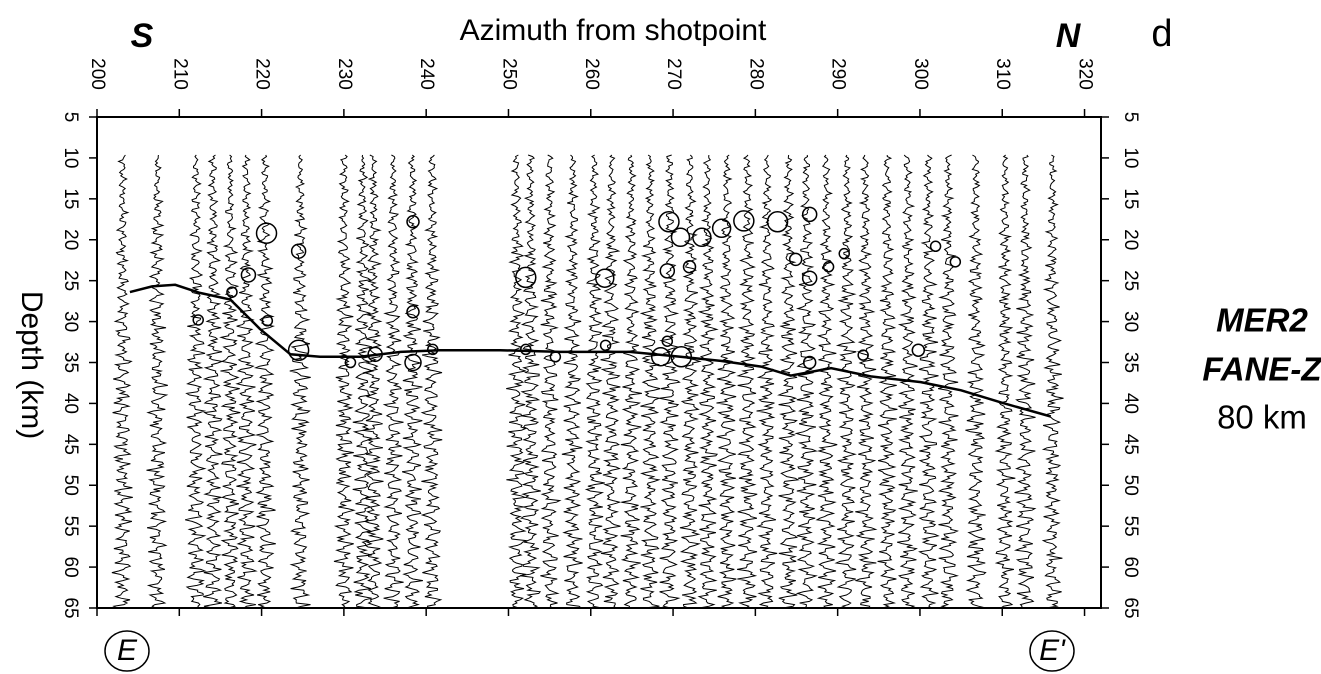 The width and height of the screenshot is (1321, 674). What do you see at coordinates (1085, 74) in the screenshot?
I see `x-tick-label: 320` at bounding box center [1085, 74].